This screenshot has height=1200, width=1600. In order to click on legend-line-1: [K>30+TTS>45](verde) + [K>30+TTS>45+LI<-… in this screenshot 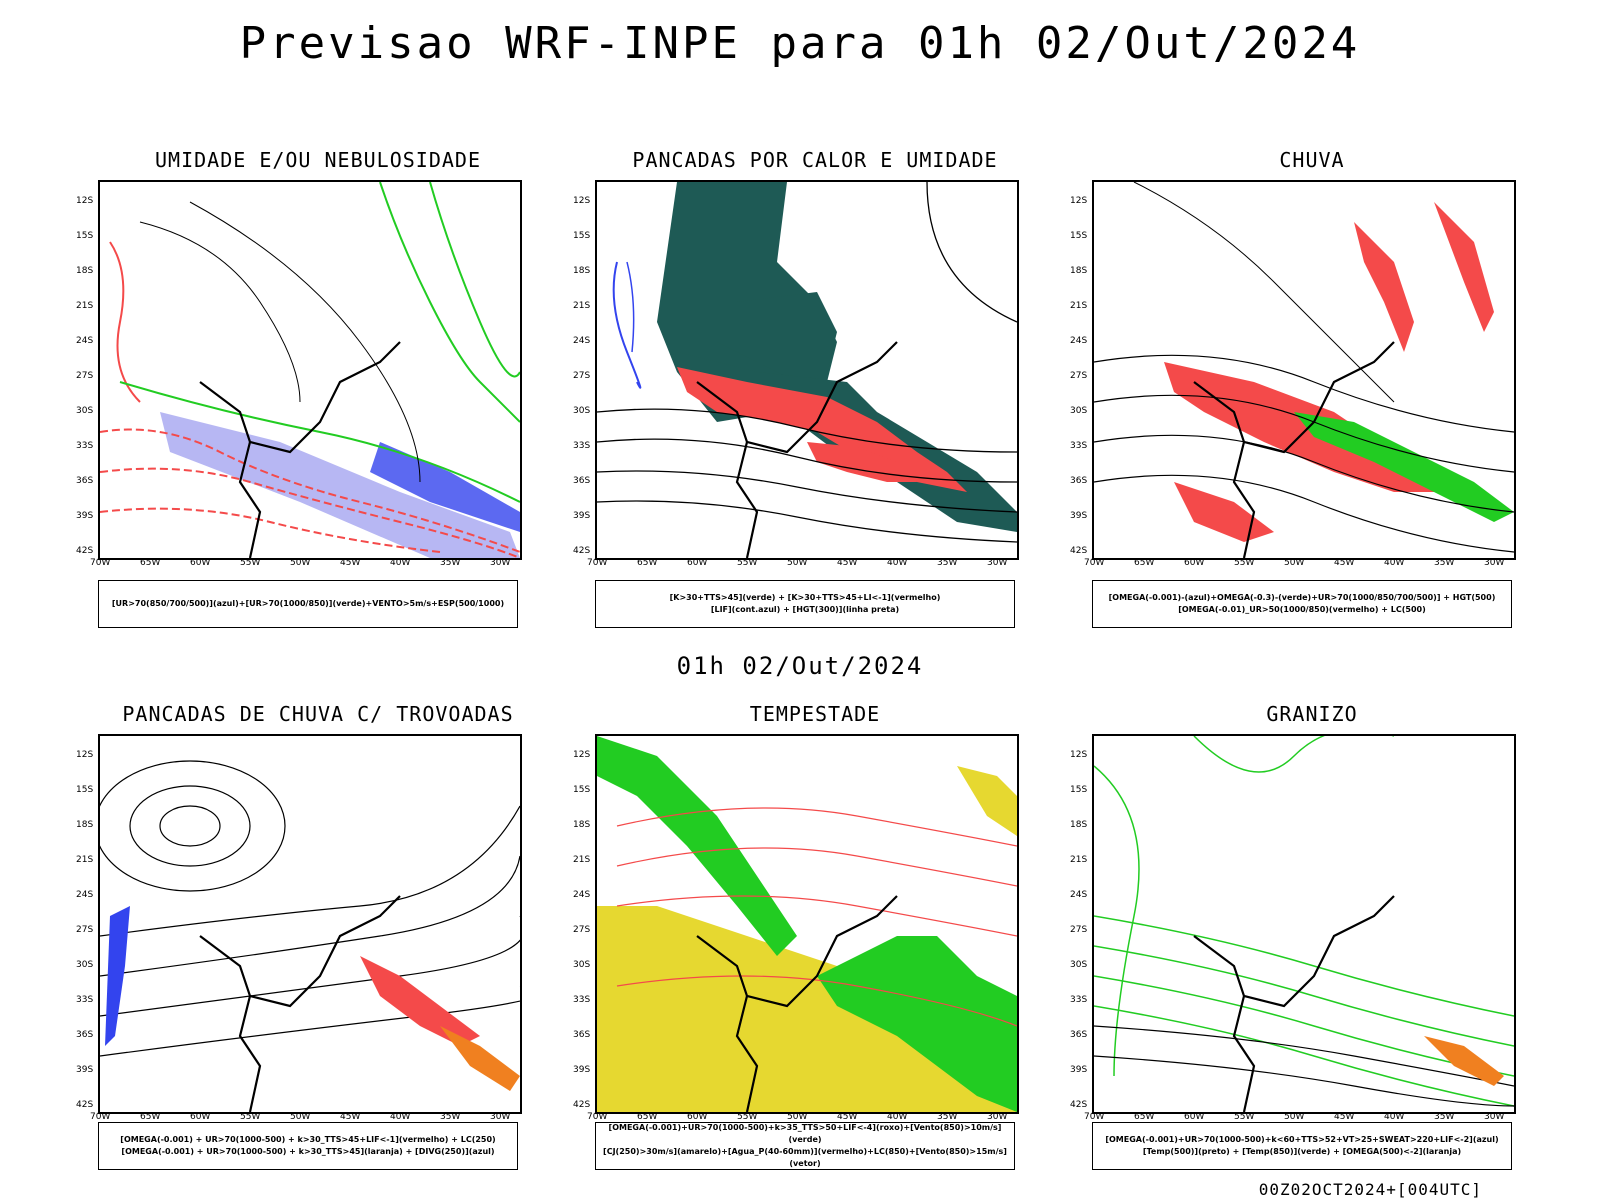, I will do `click(805, 597)`.